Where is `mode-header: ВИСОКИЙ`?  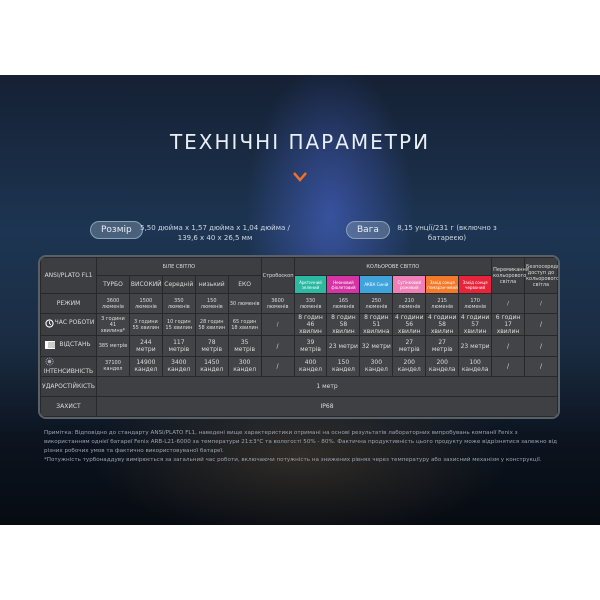 mode-header: ВИСОКИЙ is located at coordinates (145, 285).